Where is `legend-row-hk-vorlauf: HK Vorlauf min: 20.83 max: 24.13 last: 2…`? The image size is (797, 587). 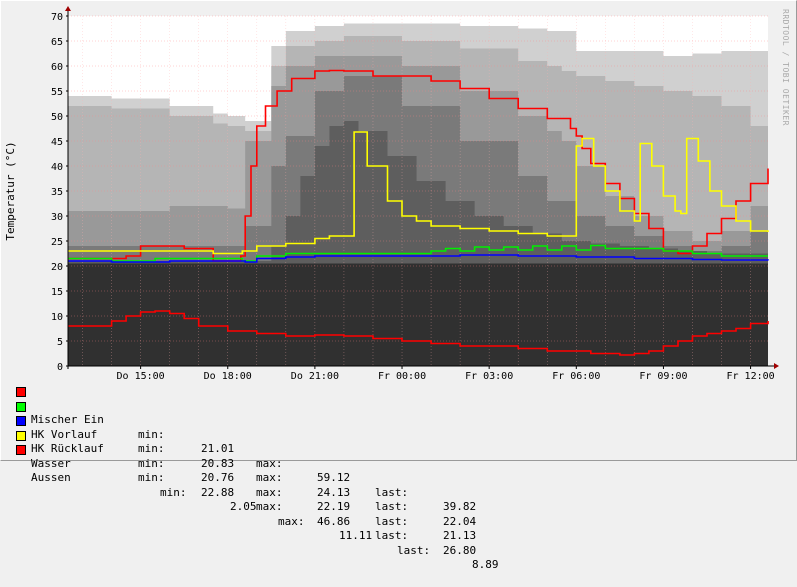
legend-row-hk-vorlauf: HK Vorlauf min: 20.83 max: 24.13 last: 2… is located at coordinates (246, 463).